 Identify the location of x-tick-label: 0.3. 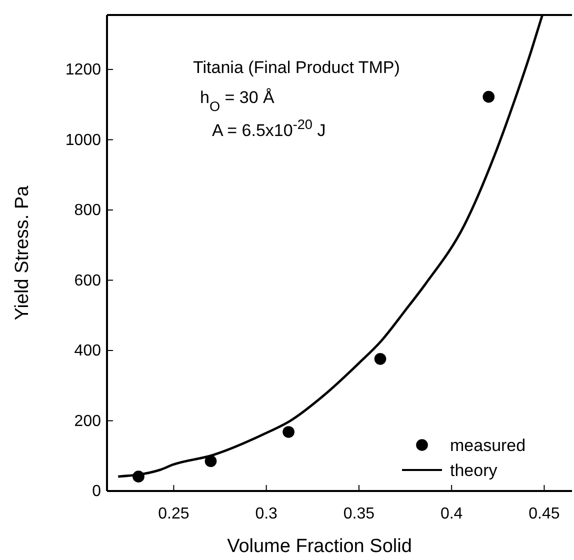
(266, 513).